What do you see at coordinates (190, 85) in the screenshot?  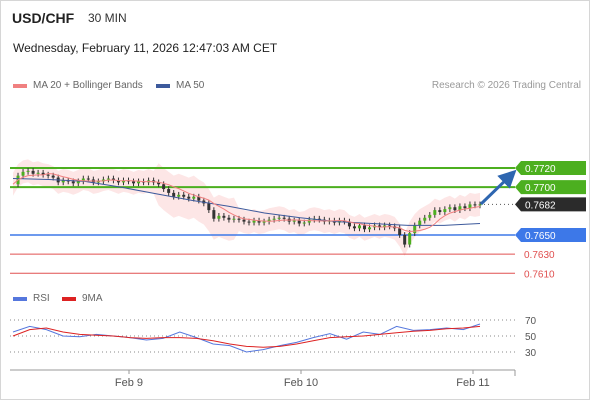 I see `ma50-legend-label: MA 50` at bounding box center [190, 85].